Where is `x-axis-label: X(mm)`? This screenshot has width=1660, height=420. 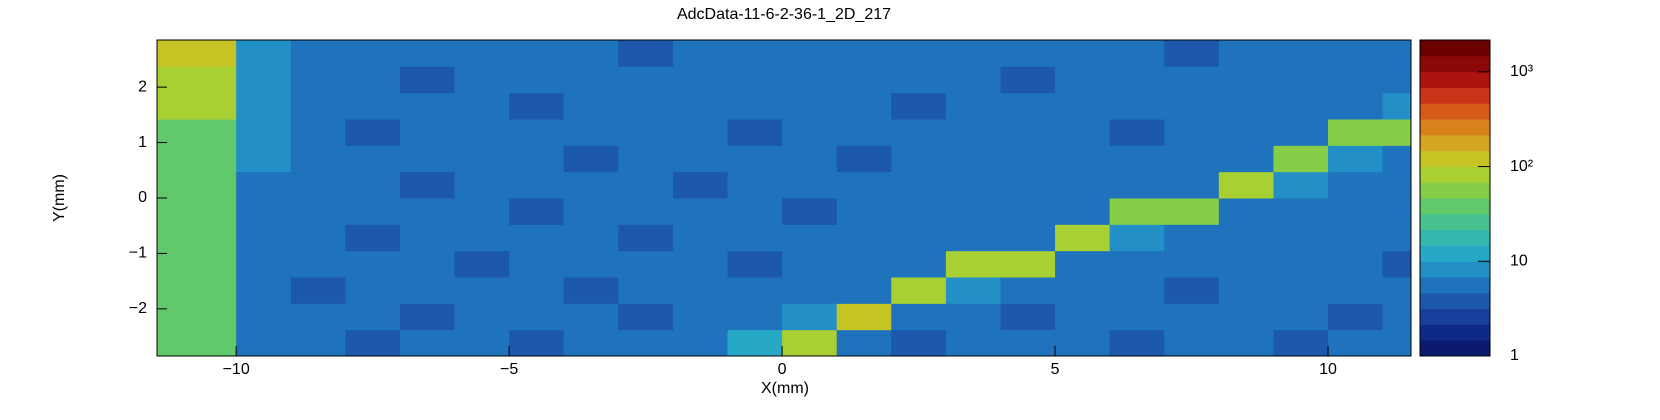
x-axis-label: X(mm) is located at coordinates (785, 388).